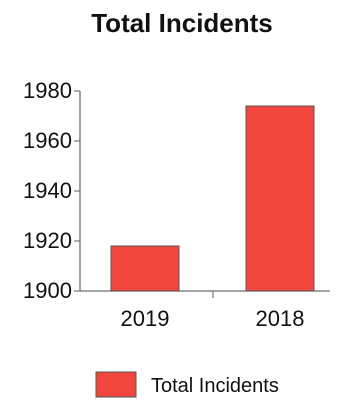 The width and height of the screenshot is (343, 403). I want to click on y-axis-tick-label-1920: 1920, so click(47, 240).